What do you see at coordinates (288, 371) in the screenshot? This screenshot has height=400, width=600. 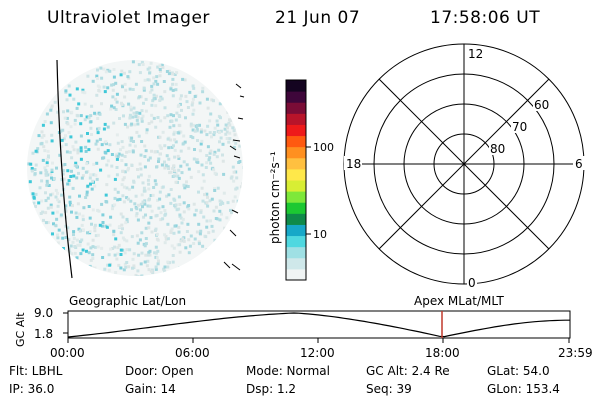 I see `info-mode: Mode: Normal` at bounding box center [288, 371].